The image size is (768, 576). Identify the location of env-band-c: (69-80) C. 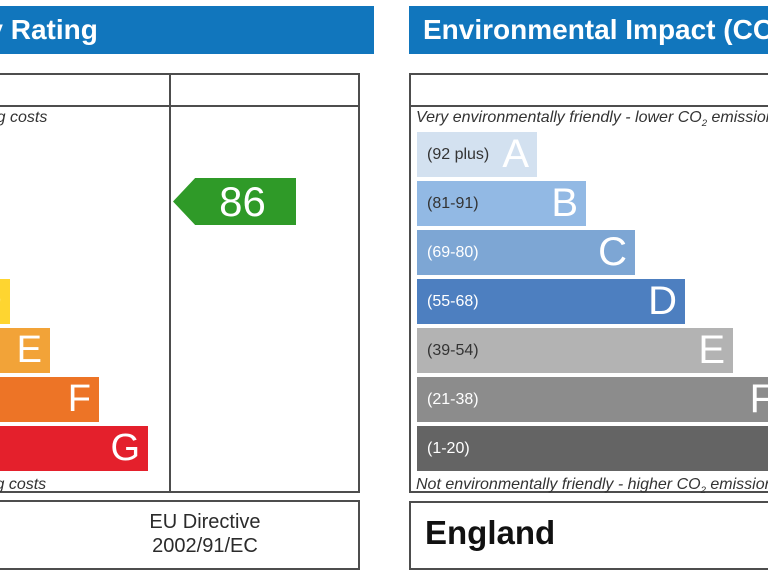
(526, 252).